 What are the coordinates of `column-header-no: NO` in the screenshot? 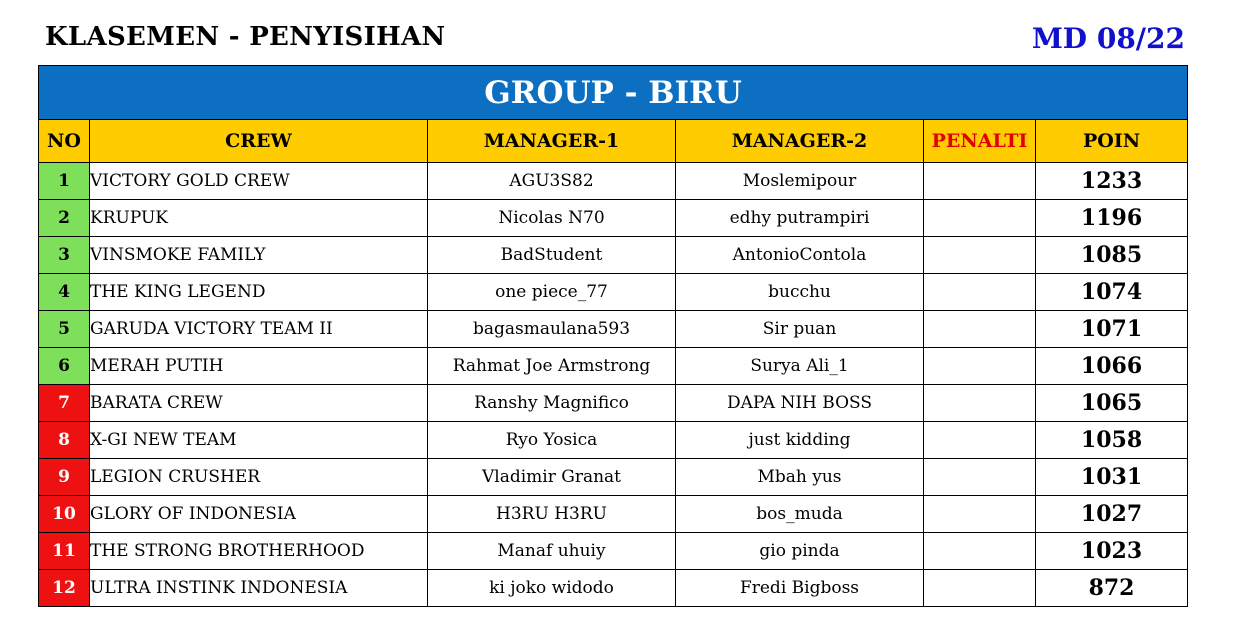 It's located at (64, 141).